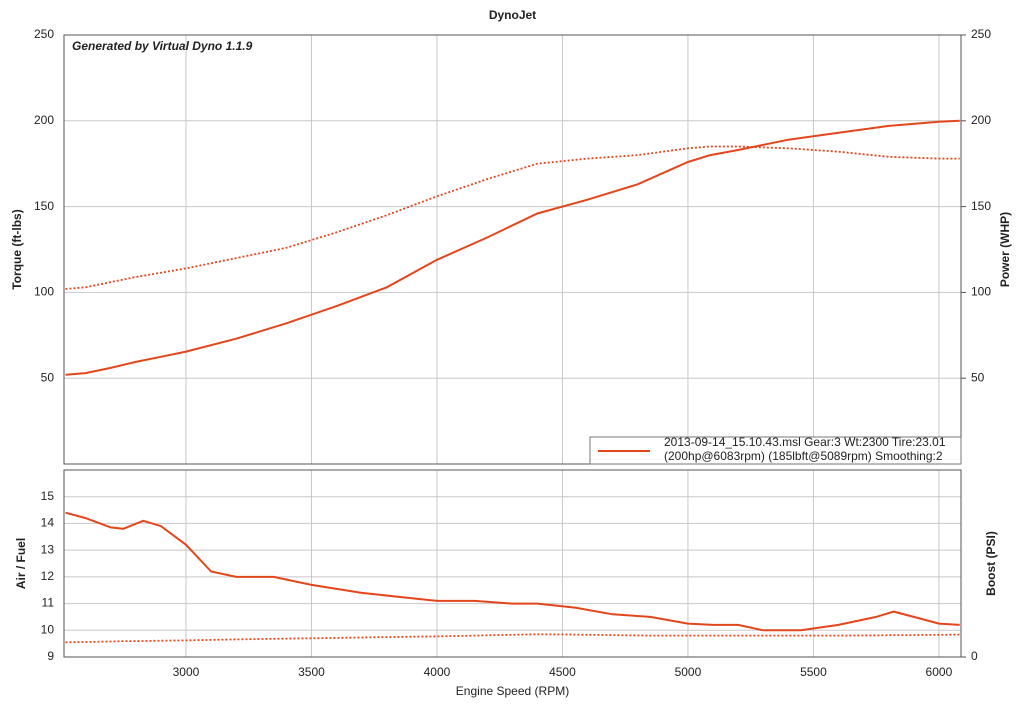 Image resolution: width=1024 pixels, height=708 pixels. What do you see at coordinates (44, 292) in the screenshot?
I see `y-tick-label: 100` at bounding box center [44, 292].